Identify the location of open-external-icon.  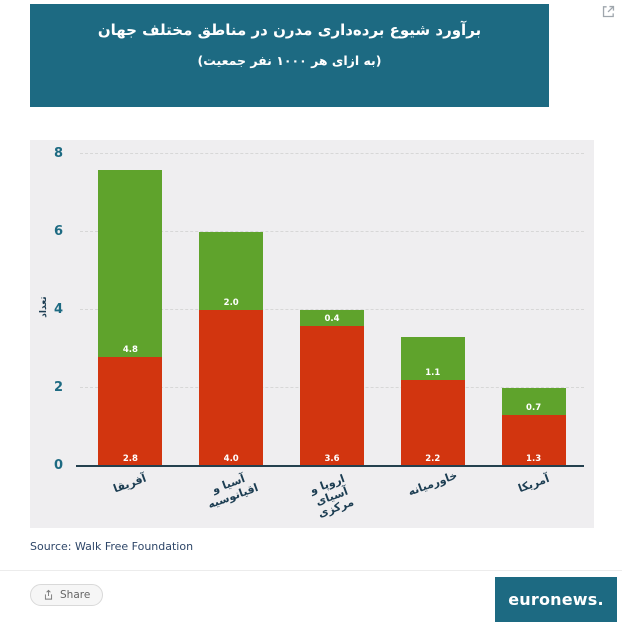
(608, 11).